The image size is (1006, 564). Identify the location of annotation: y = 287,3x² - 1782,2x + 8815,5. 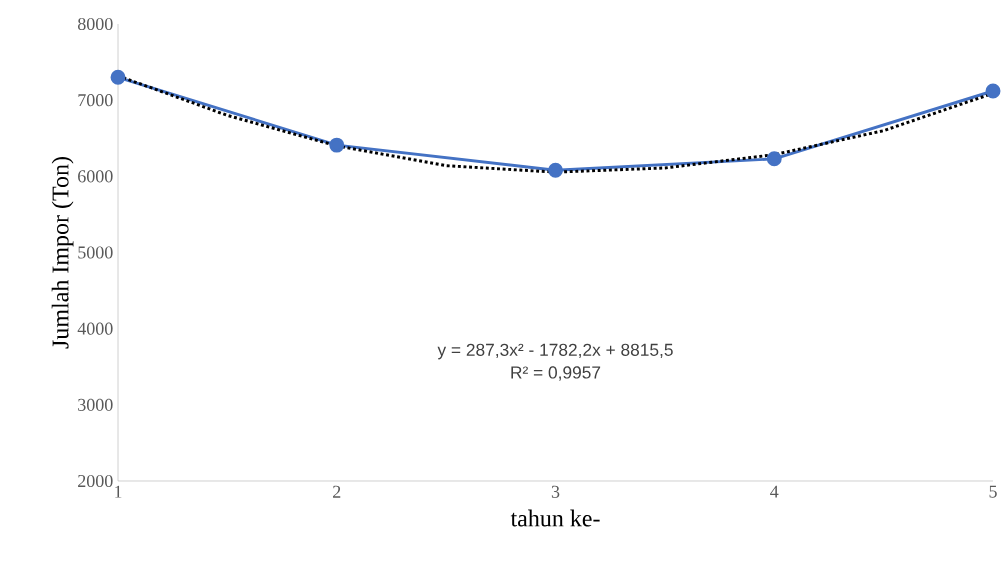
(555, 351).